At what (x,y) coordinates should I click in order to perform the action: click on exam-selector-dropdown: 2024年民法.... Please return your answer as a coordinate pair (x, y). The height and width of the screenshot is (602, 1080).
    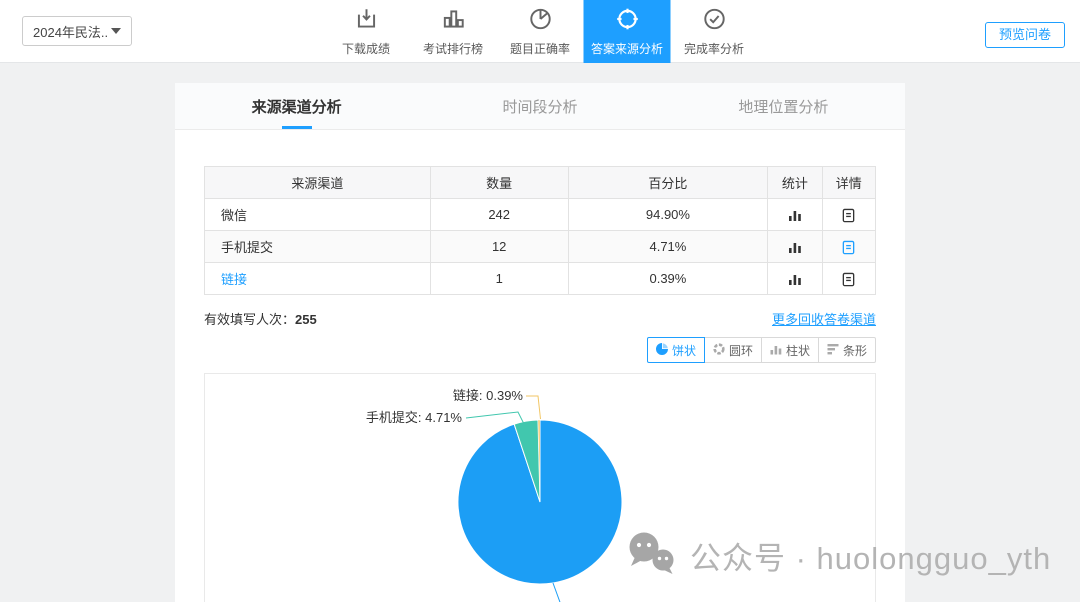
    Looking at the image, I should click on (77, 31).